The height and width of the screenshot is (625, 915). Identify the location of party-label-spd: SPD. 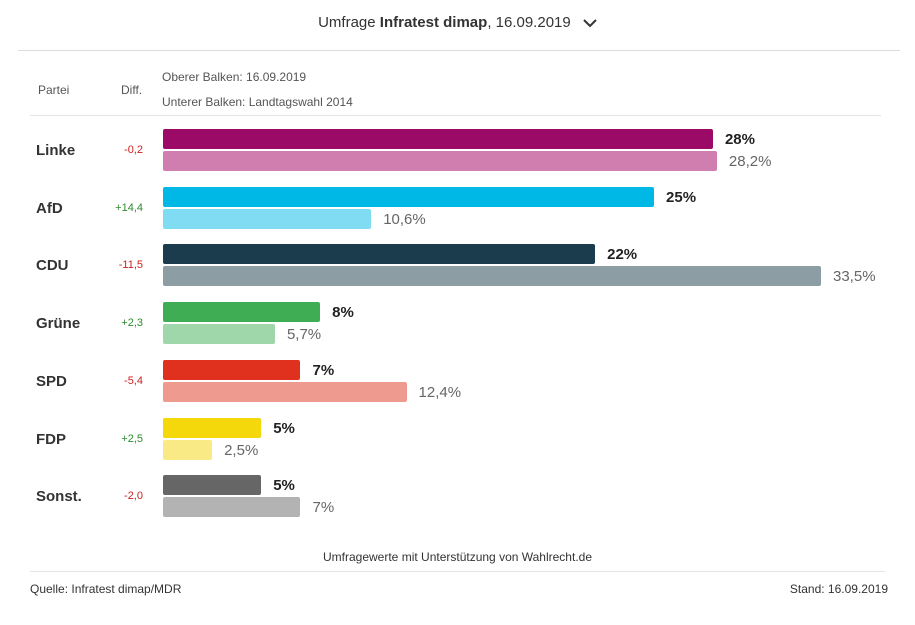
(51, 381).